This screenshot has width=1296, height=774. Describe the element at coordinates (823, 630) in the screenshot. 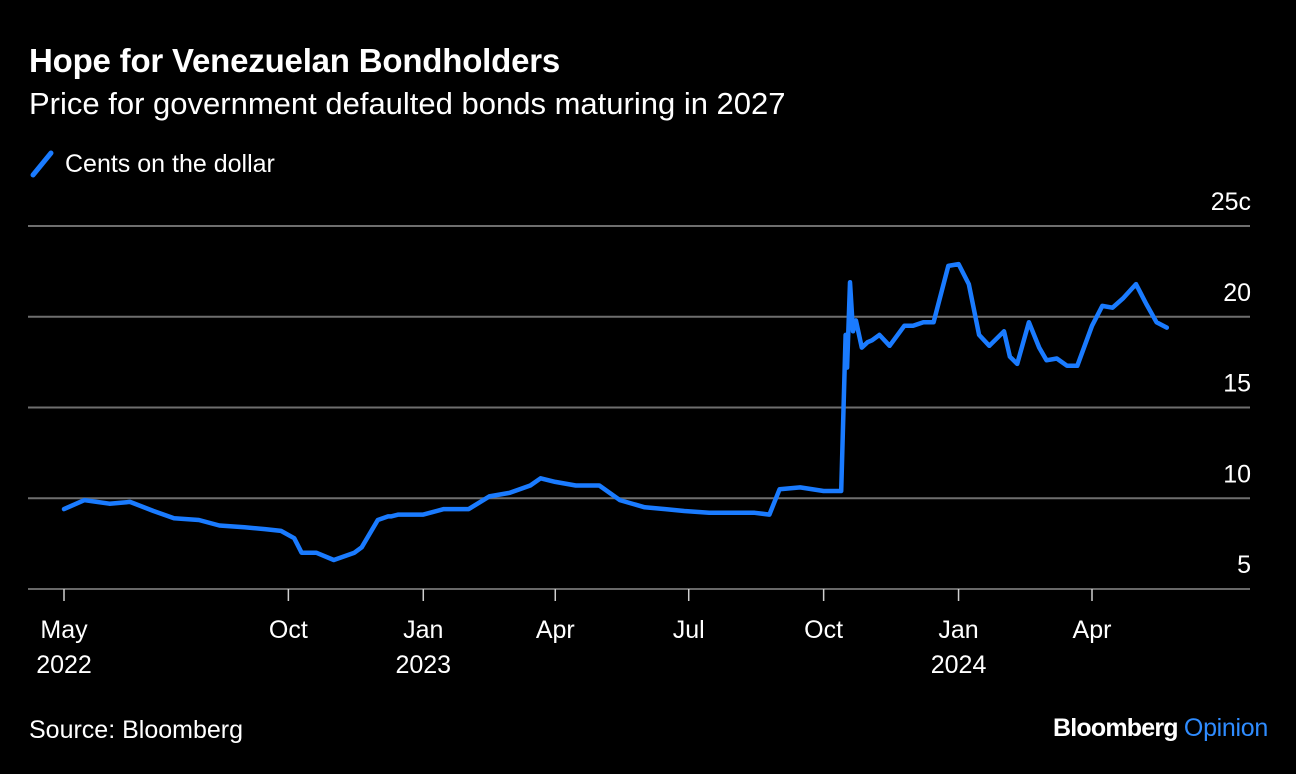

I see `x-tick-label-5: Oct` at that location.